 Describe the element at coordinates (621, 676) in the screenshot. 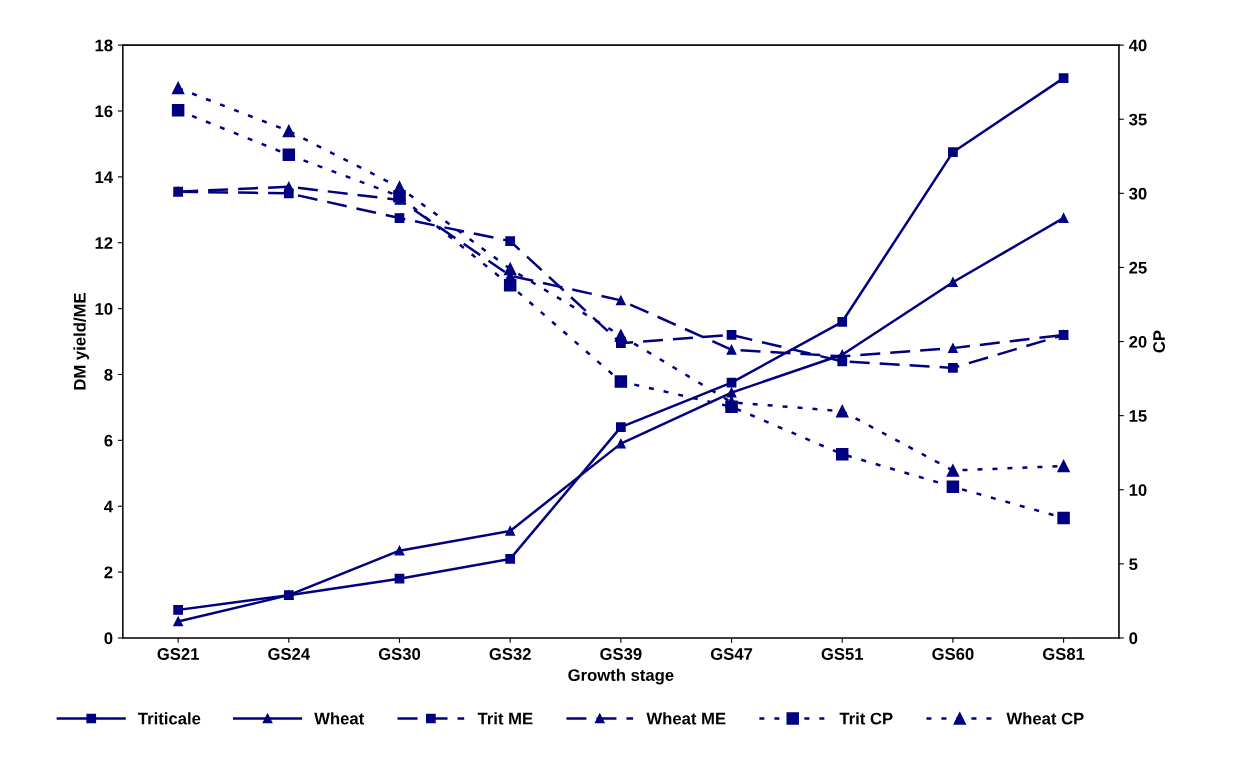

I see `x-axis-title: Growth stage` at that location.